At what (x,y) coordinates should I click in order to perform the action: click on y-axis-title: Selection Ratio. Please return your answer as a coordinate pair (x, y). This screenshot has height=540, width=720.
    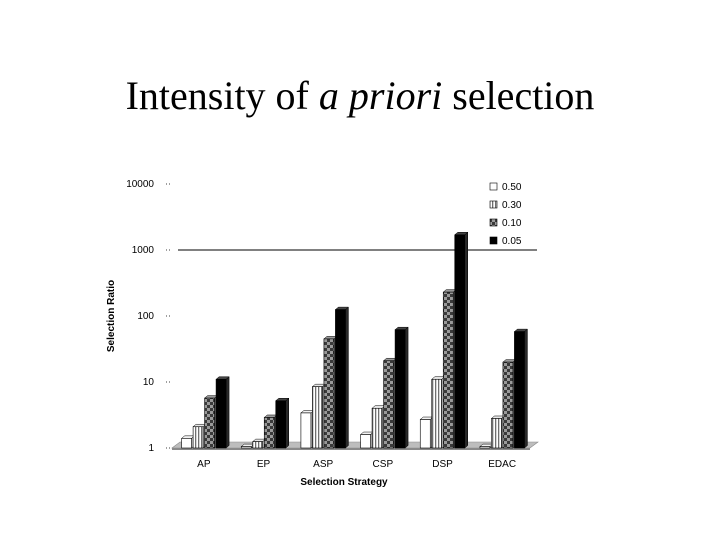
    Looking at the image, I should click on (111, 316).